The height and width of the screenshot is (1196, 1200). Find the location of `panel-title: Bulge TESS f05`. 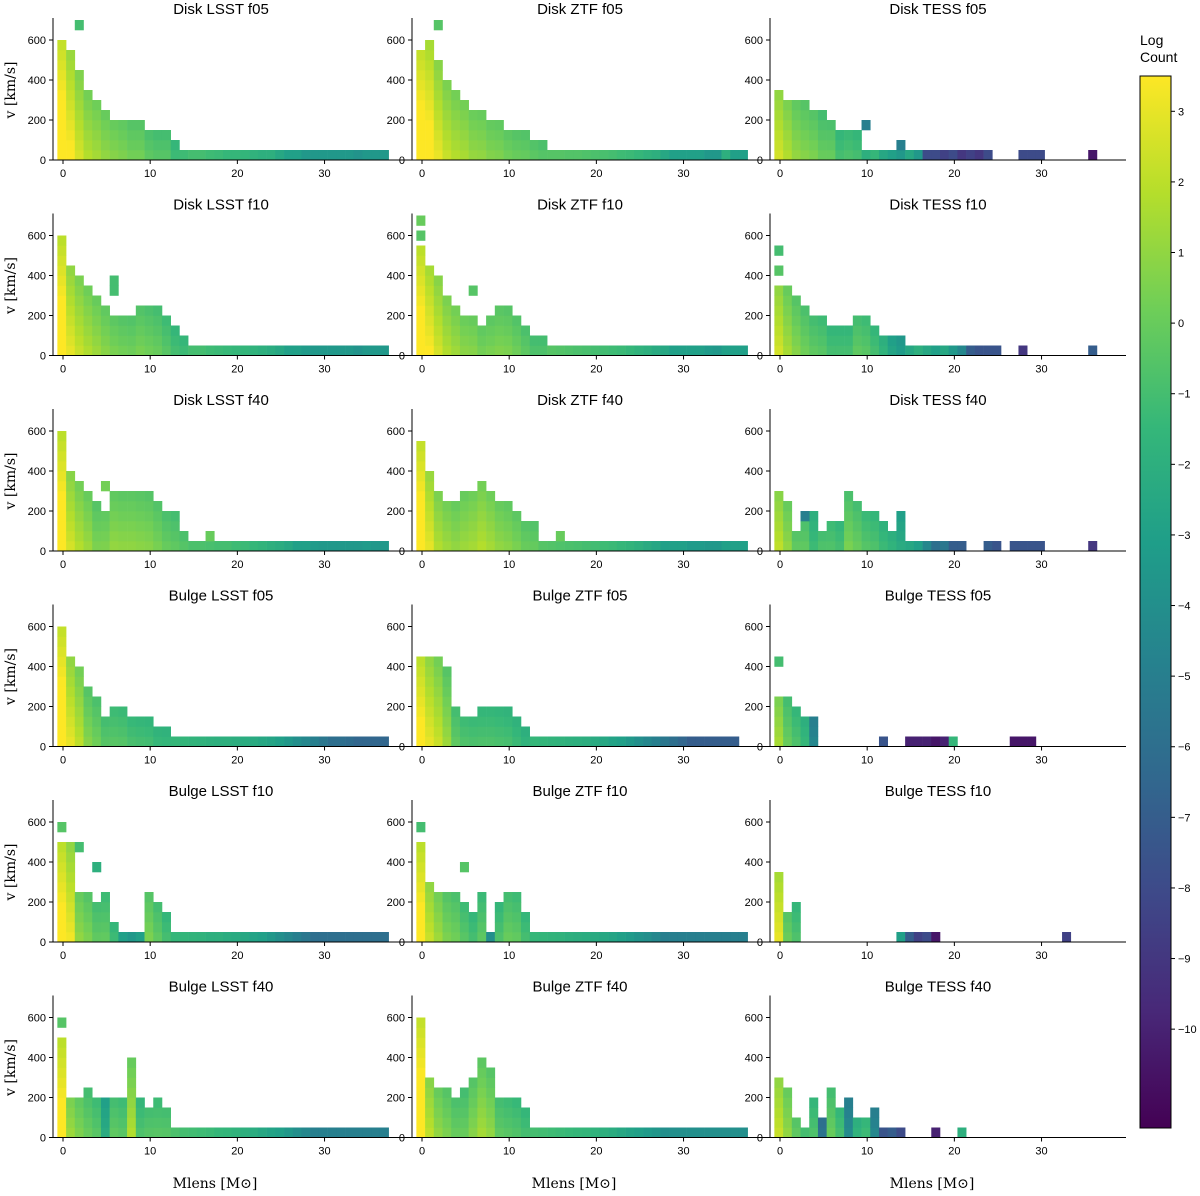

panel-title: Bulge TESS f05 is located at coordinates (938, 596).